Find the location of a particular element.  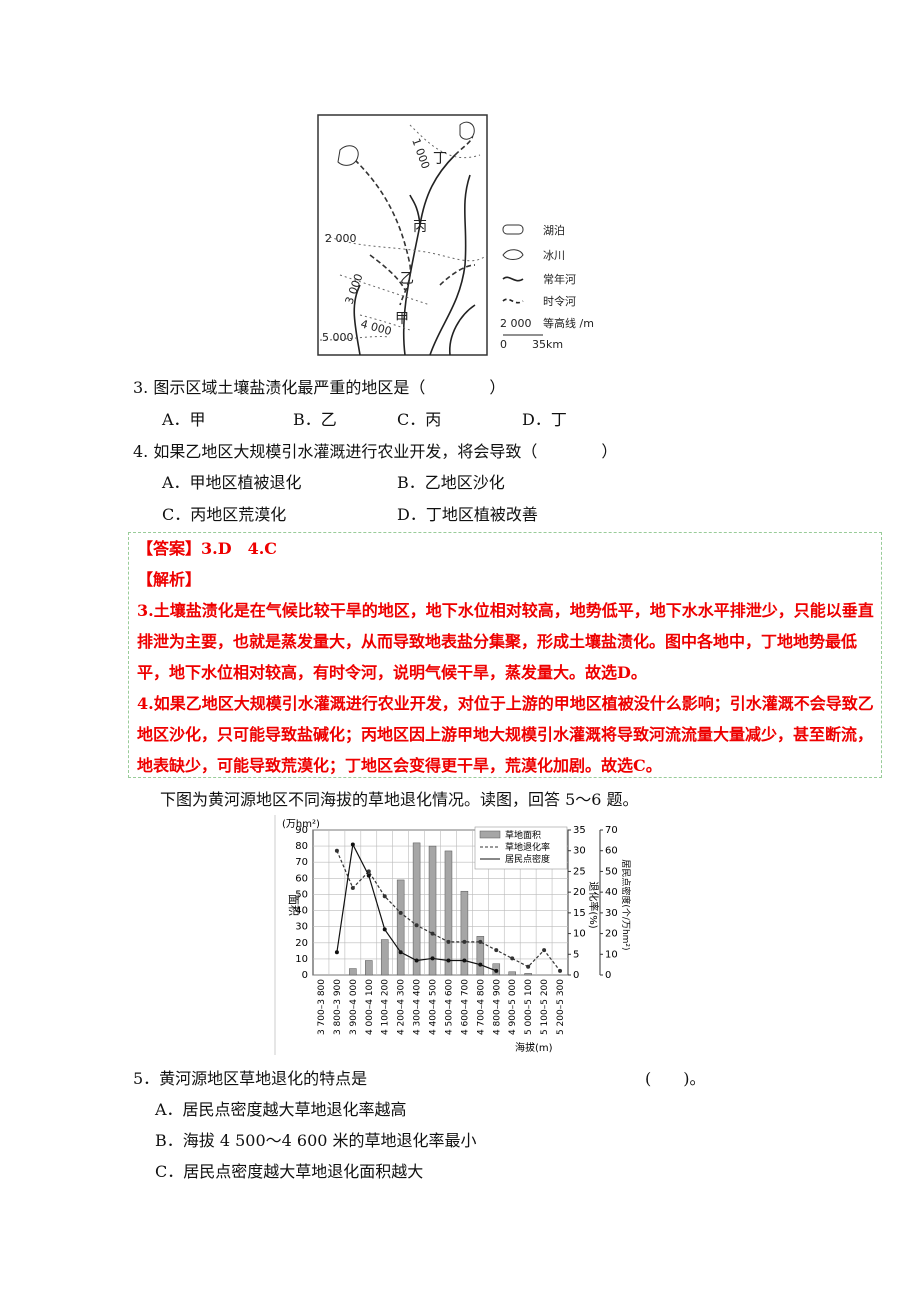

legend-label: 冰川 is located at coordinates (554, 255).